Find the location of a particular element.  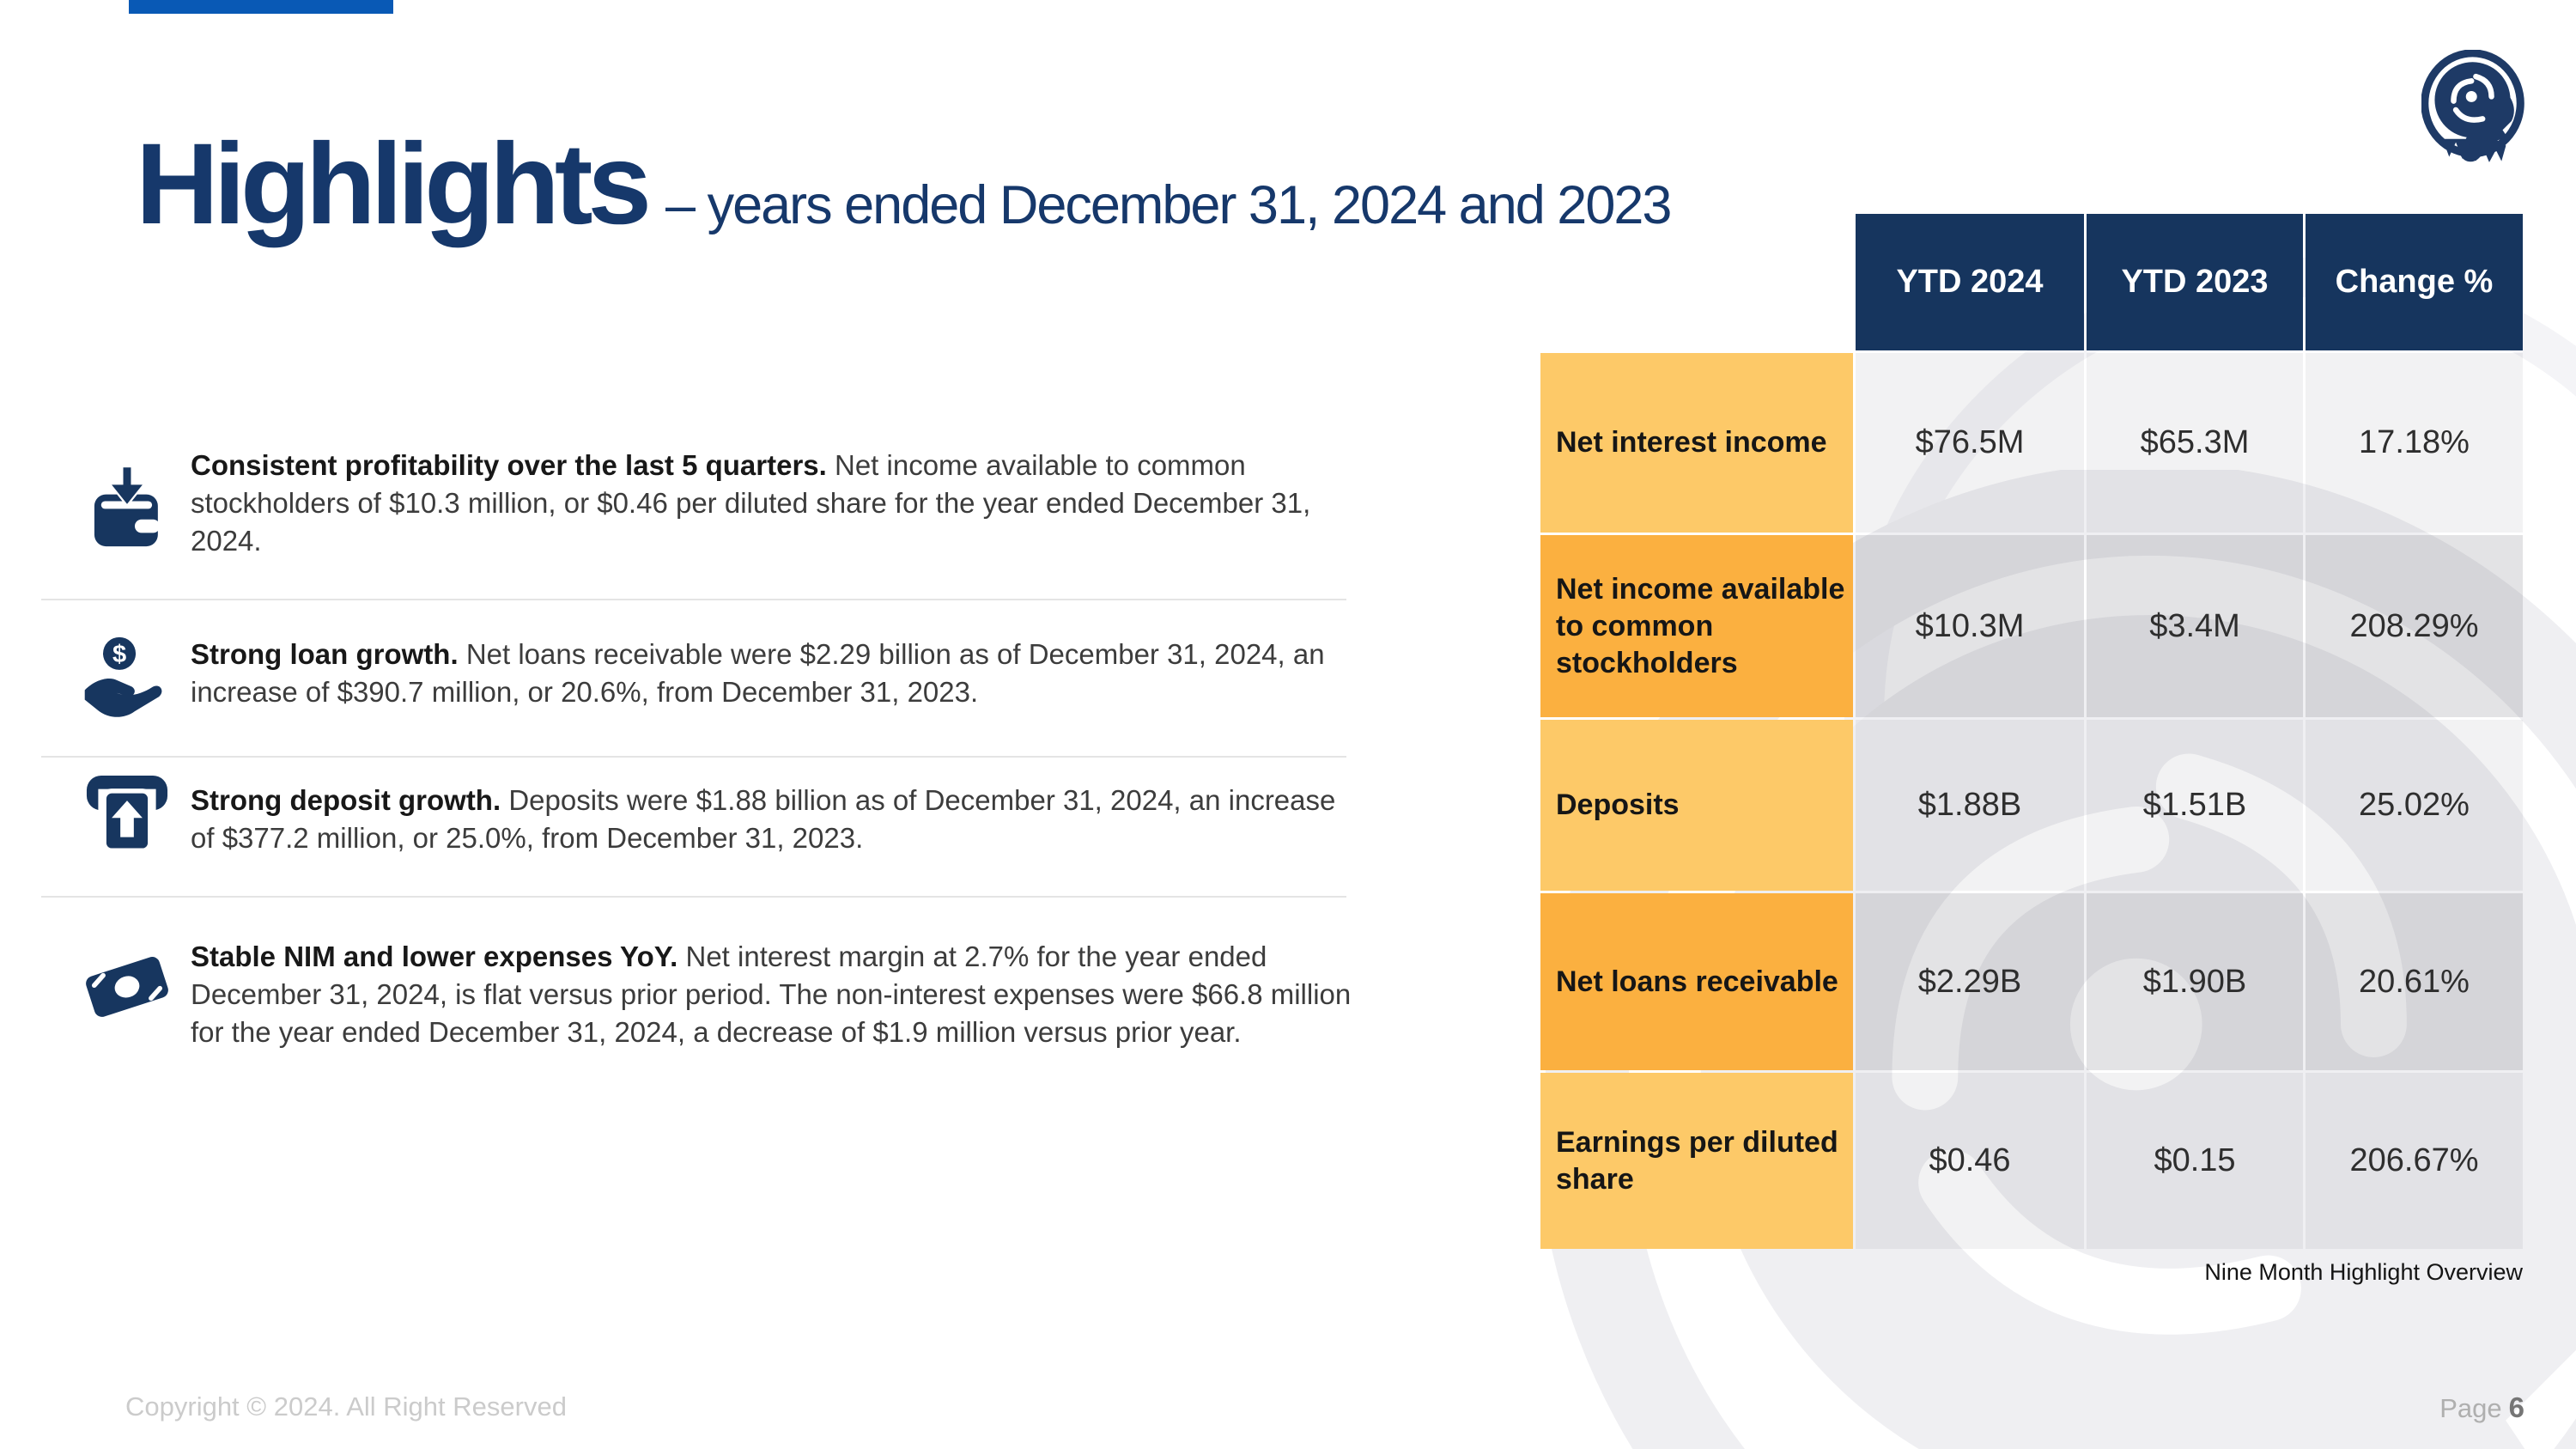

row-label: Net interest income is located at coordinates (1697, 443).